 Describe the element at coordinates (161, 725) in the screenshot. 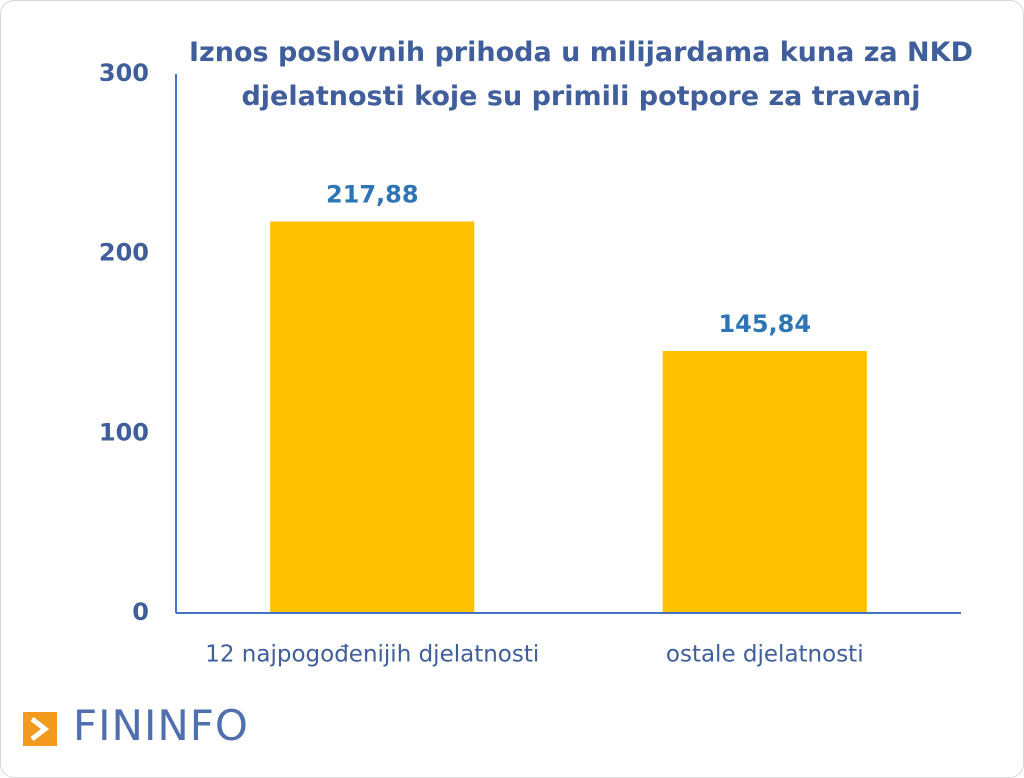

I see `logo-text: FININFO` at that location.